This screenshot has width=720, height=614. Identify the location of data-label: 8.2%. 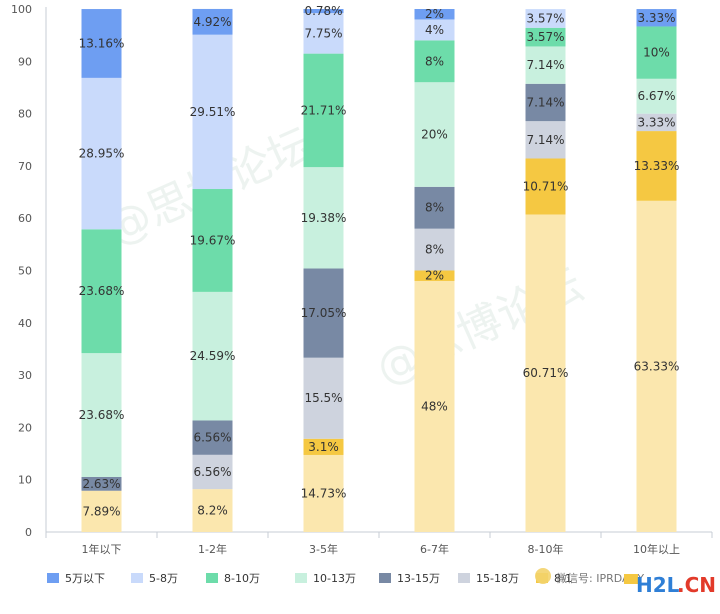
(212, 511).